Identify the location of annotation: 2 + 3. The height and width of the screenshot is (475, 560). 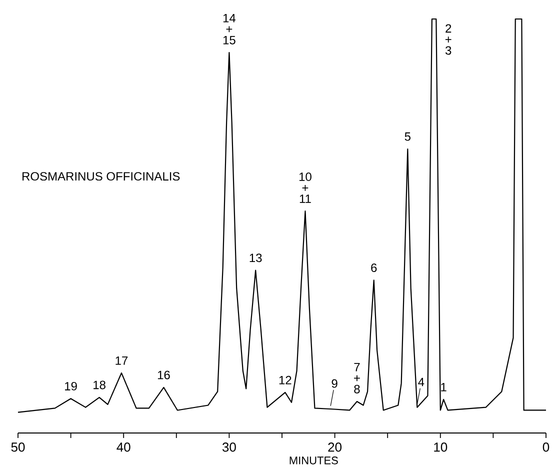
(448, 39).